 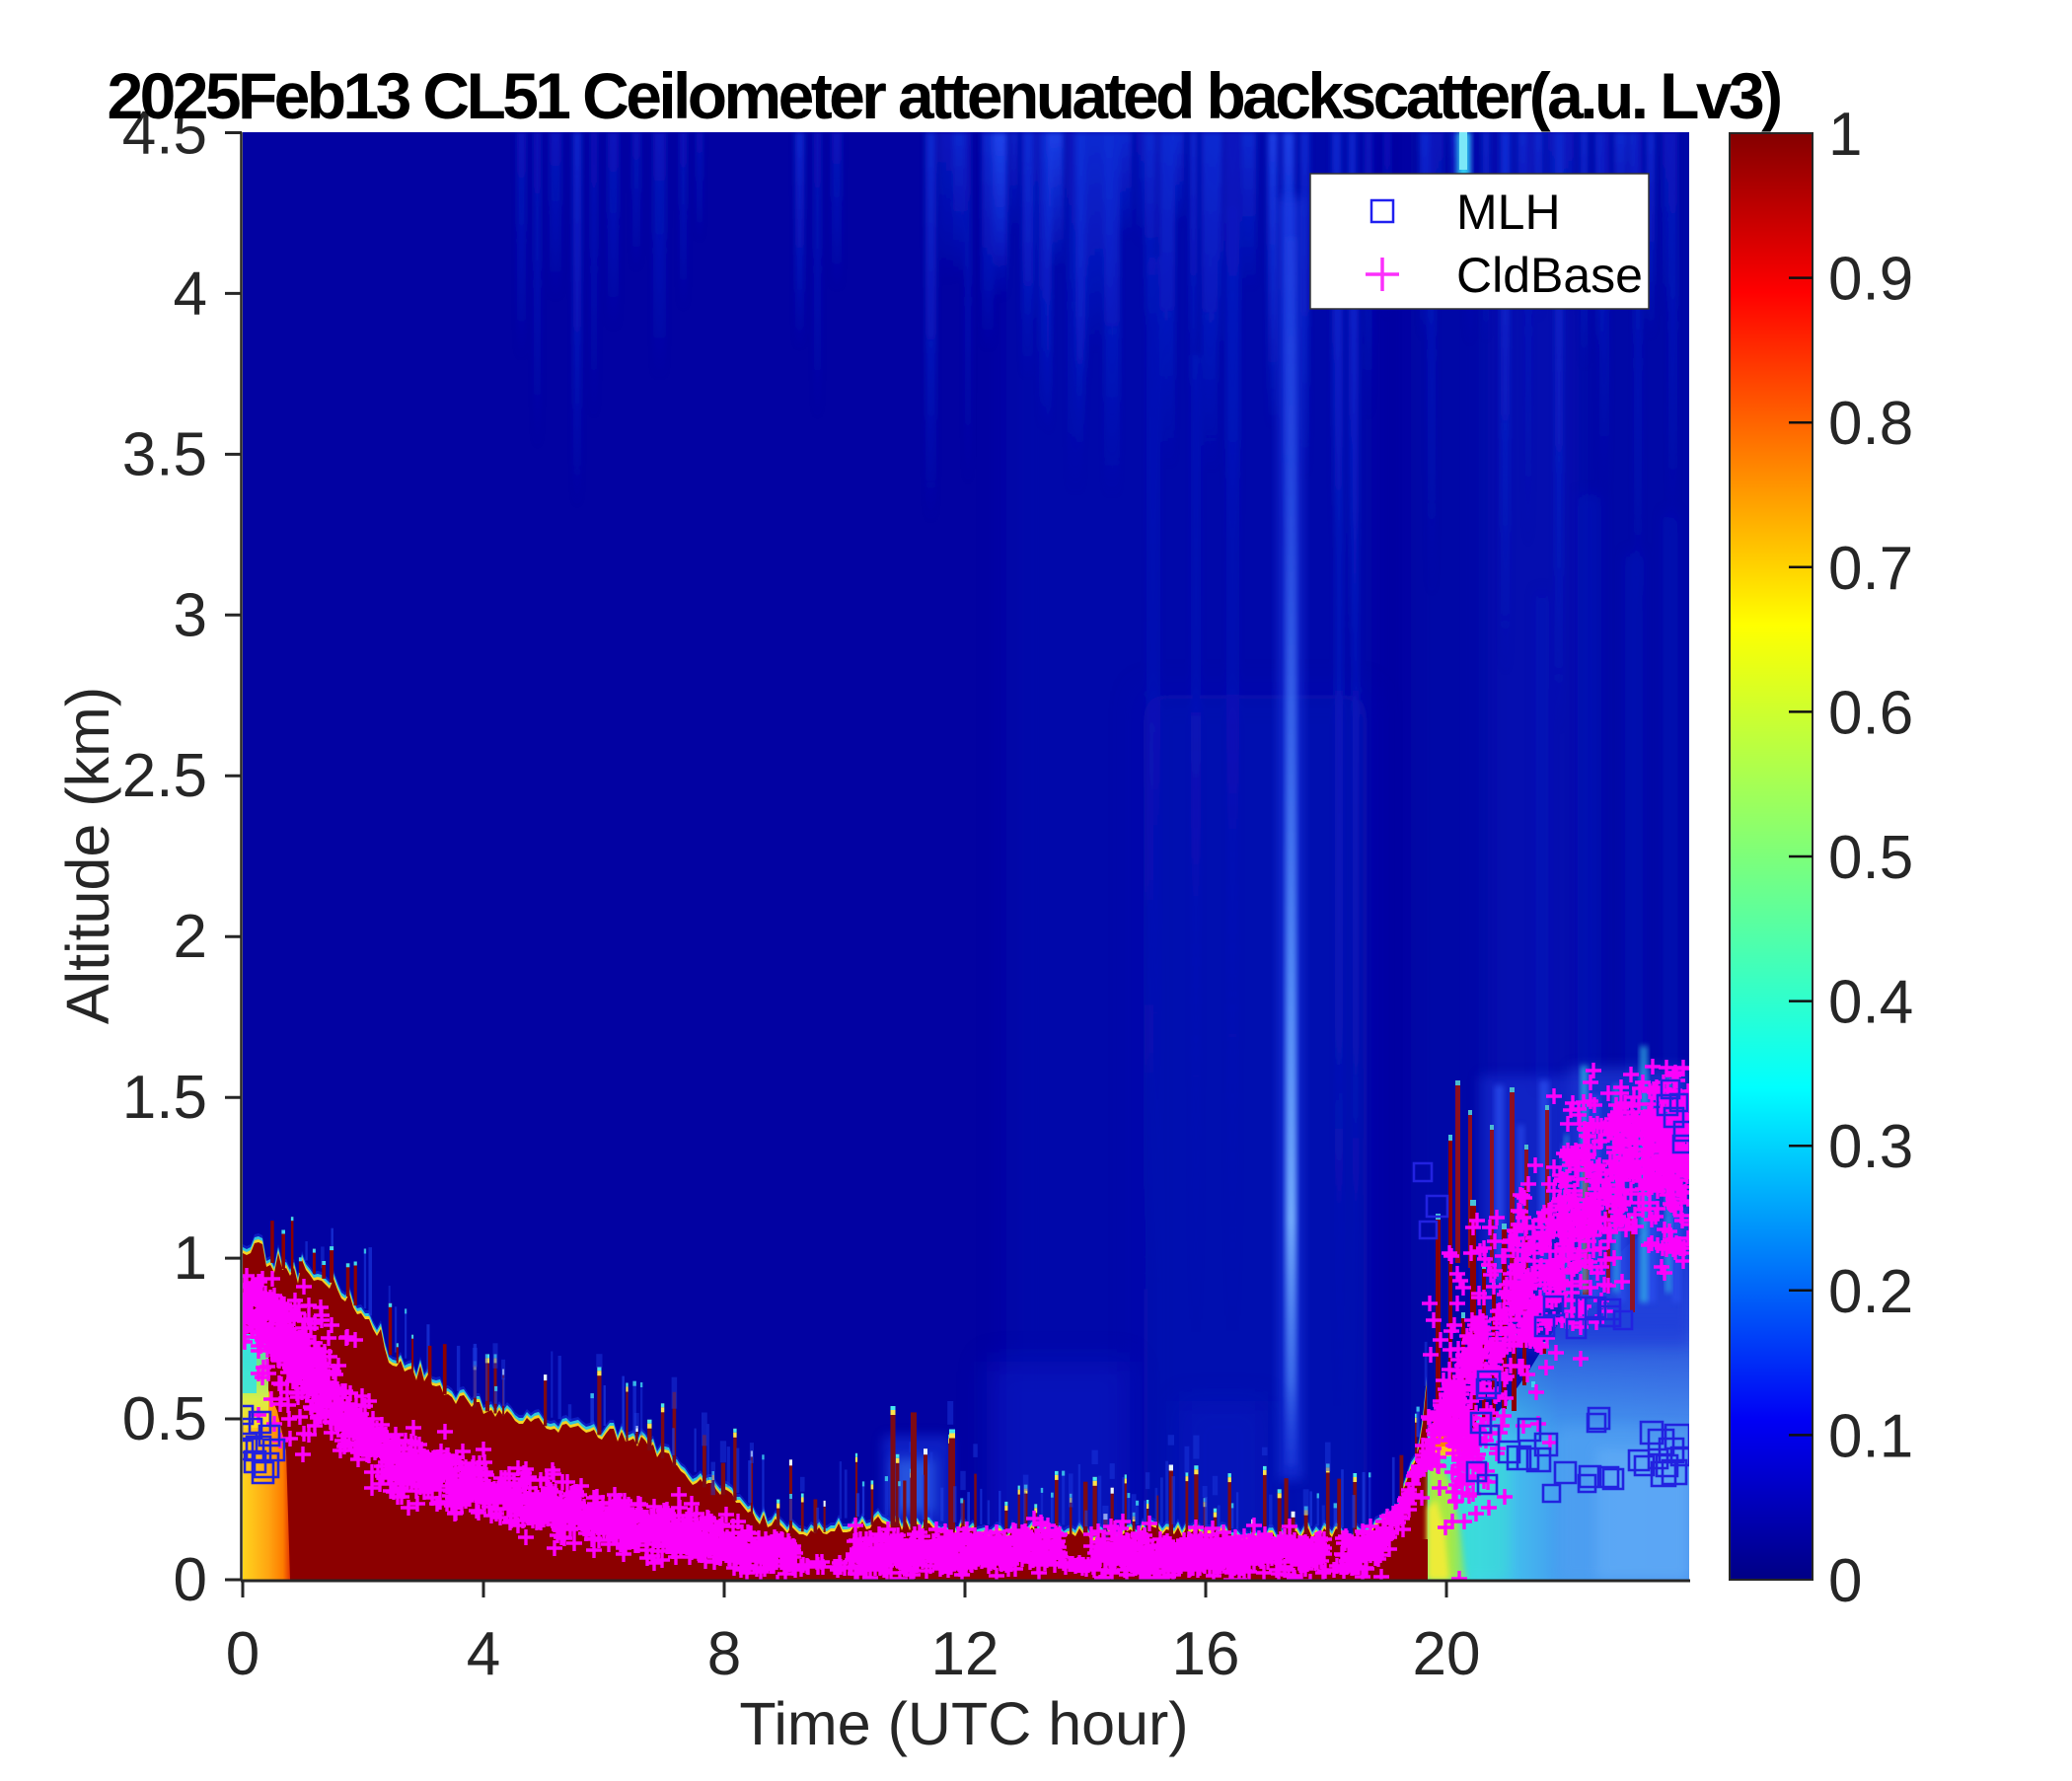 I want to click on svg-text: 12, so click(x=965, y=1654).